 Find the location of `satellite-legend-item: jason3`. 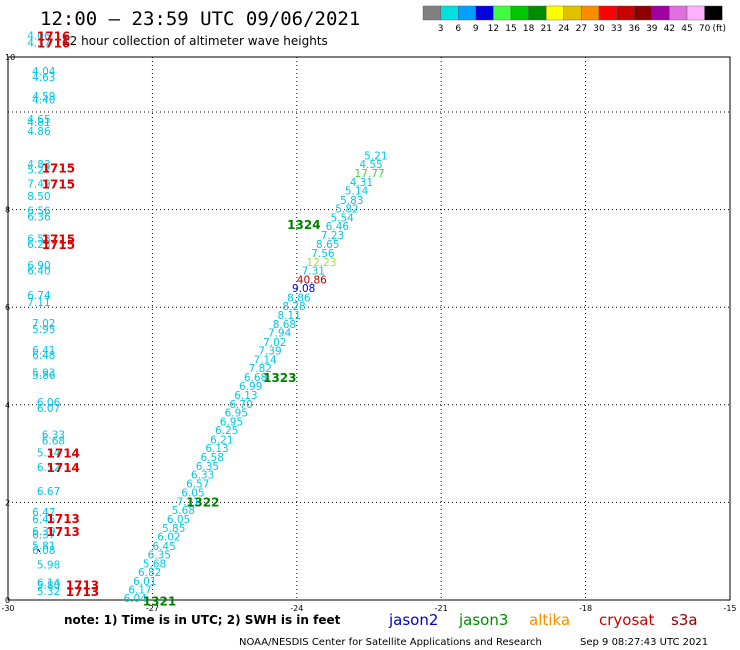

satellite-legend-item: jason3 is located at coordinates (483, 620).